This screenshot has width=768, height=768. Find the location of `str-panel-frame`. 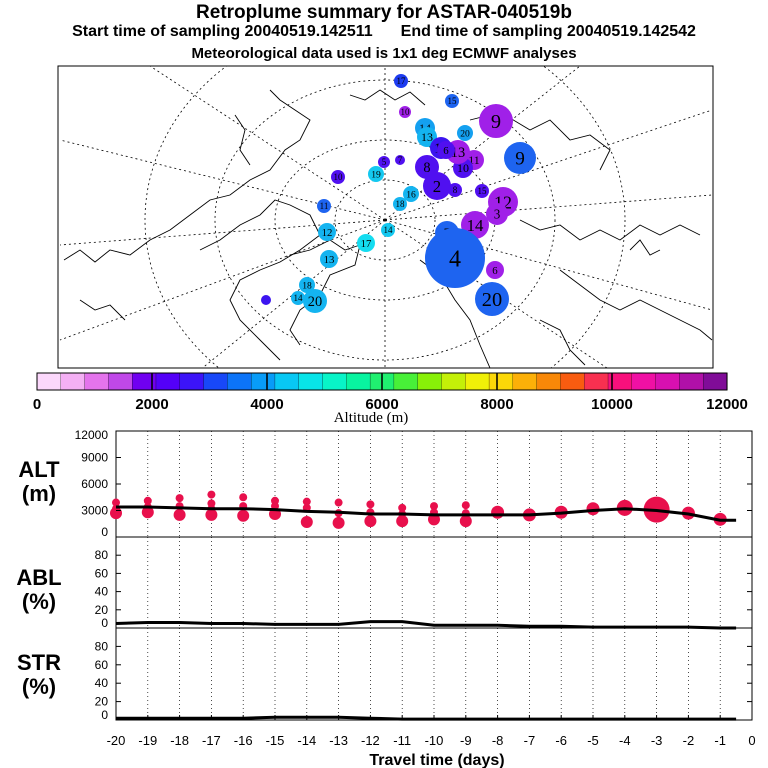

str-panel-frame is located at coordinates (434, 674).